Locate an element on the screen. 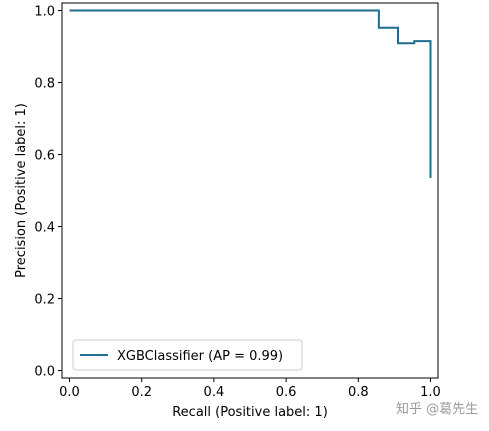 The height and width of the screenshot is (431, 489). legend-label: XGBClassifier (AP = 0.99) is located at coordinates (200, 356).